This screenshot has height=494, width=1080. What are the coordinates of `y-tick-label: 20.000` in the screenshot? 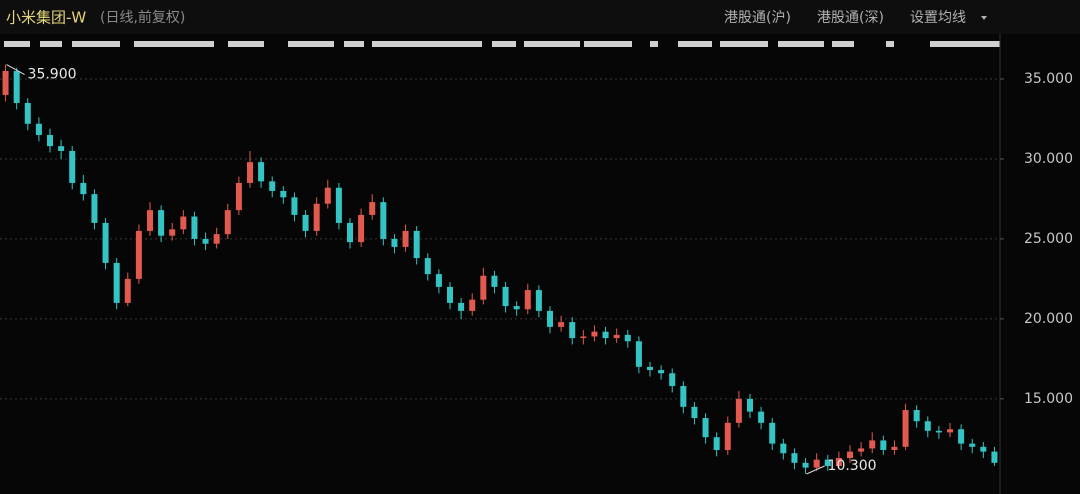 It's located at (1048, 319).